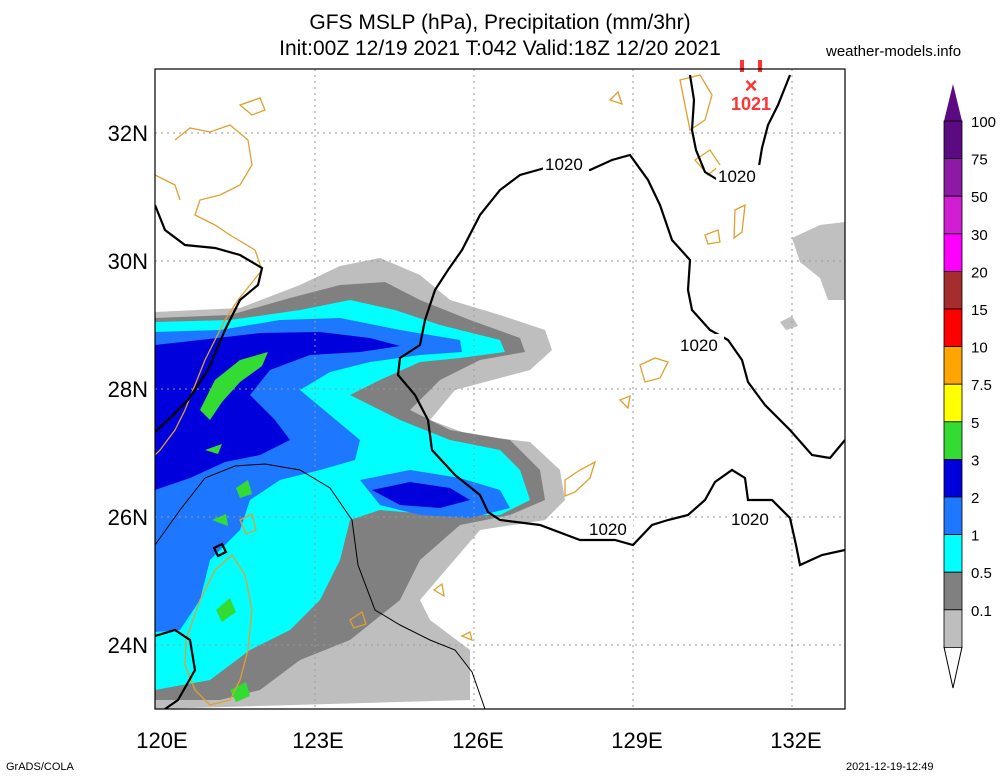 This screenshot has width=1000, height=779. What do you see at coordinates (953, 667) in the screenshot?
I see `legend-bottom-arrow` at bounding box center [953, 667].